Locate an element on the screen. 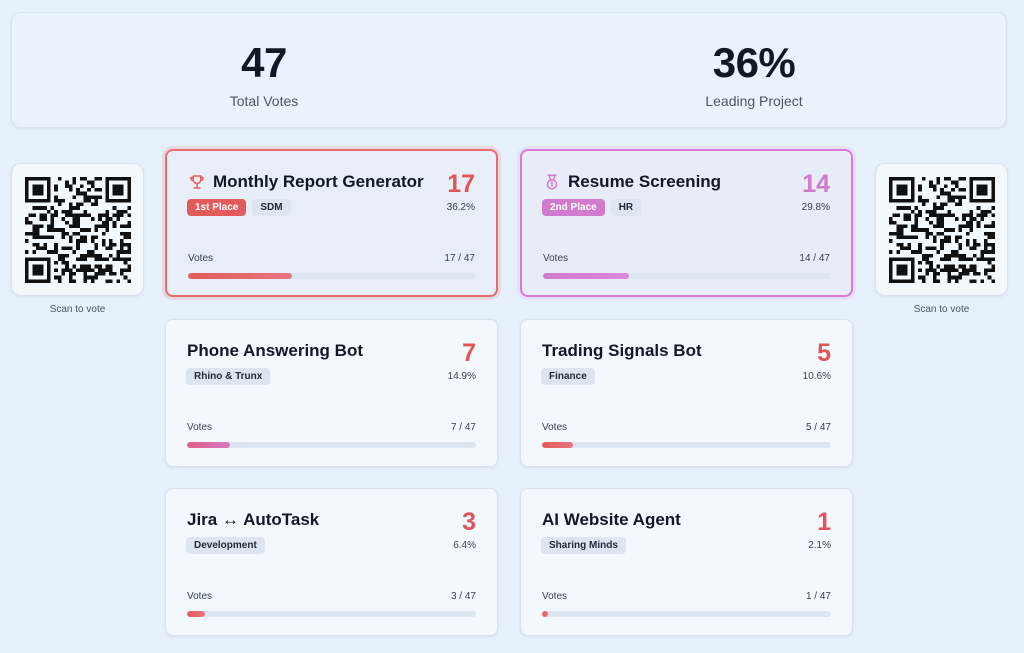  badge-row: Finance is located at coordinates (568, 376).